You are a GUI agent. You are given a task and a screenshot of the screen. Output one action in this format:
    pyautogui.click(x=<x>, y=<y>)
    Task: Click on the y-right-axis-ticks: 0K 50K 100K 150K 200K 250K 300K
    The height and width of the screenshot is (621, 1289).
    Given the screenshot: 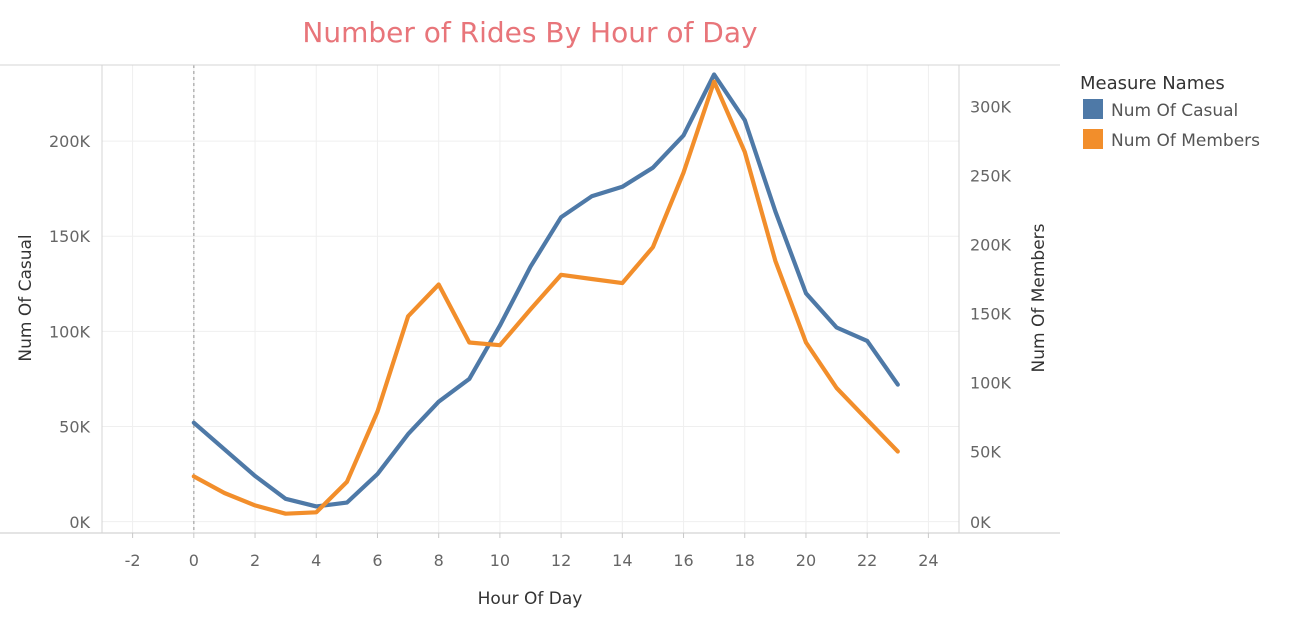 What is the action you would take?
    pyautogui.click(x=991, y=314)
    